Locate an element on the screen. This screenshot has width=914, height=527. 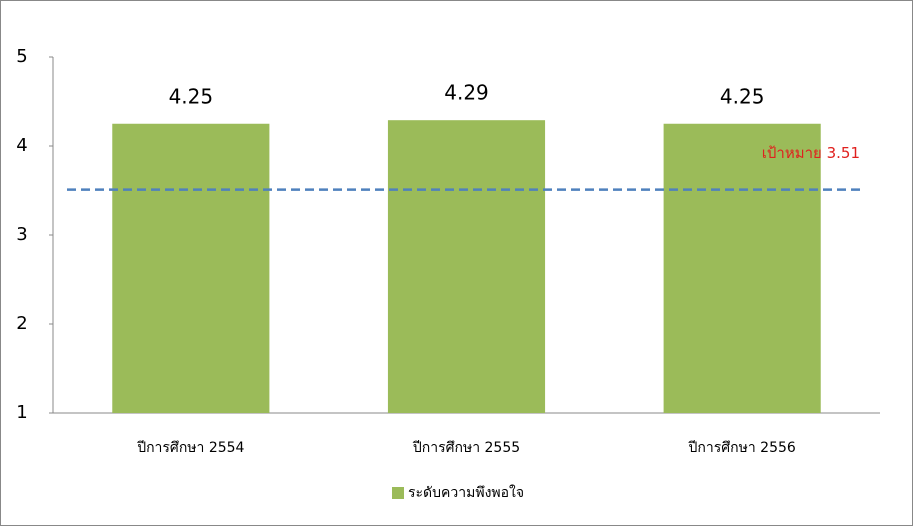
x-tick-label: ปีการศึกษา 2554 is located at coordinates (191, 448).